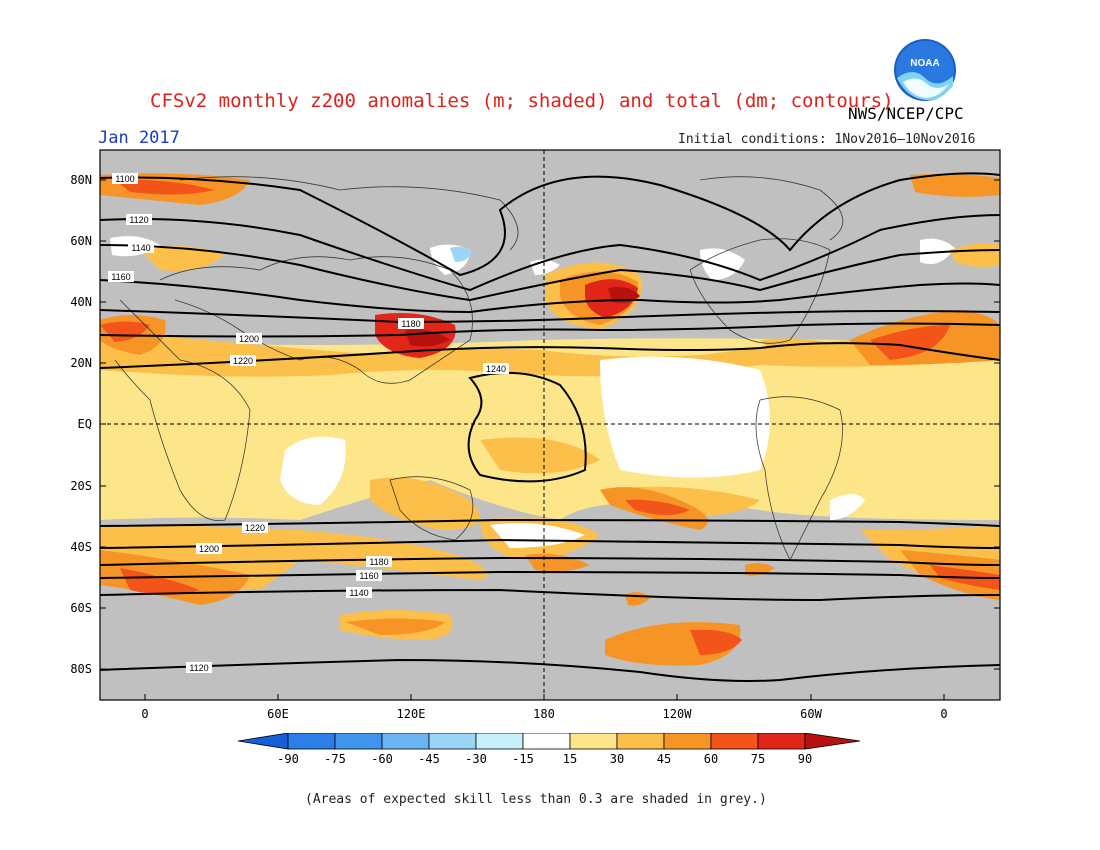 This screenshot has width=1100, height=850. I want to click on lat-label-20n: 20N, so click(81, 363).